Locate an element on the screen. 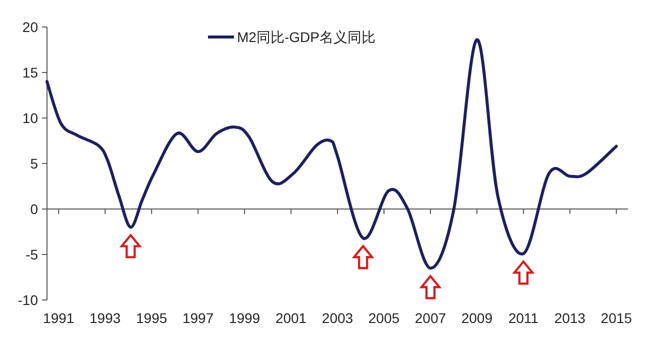 The image size is (660, 339). x-tick-label: 1997 is located at coordinates (198, 318).